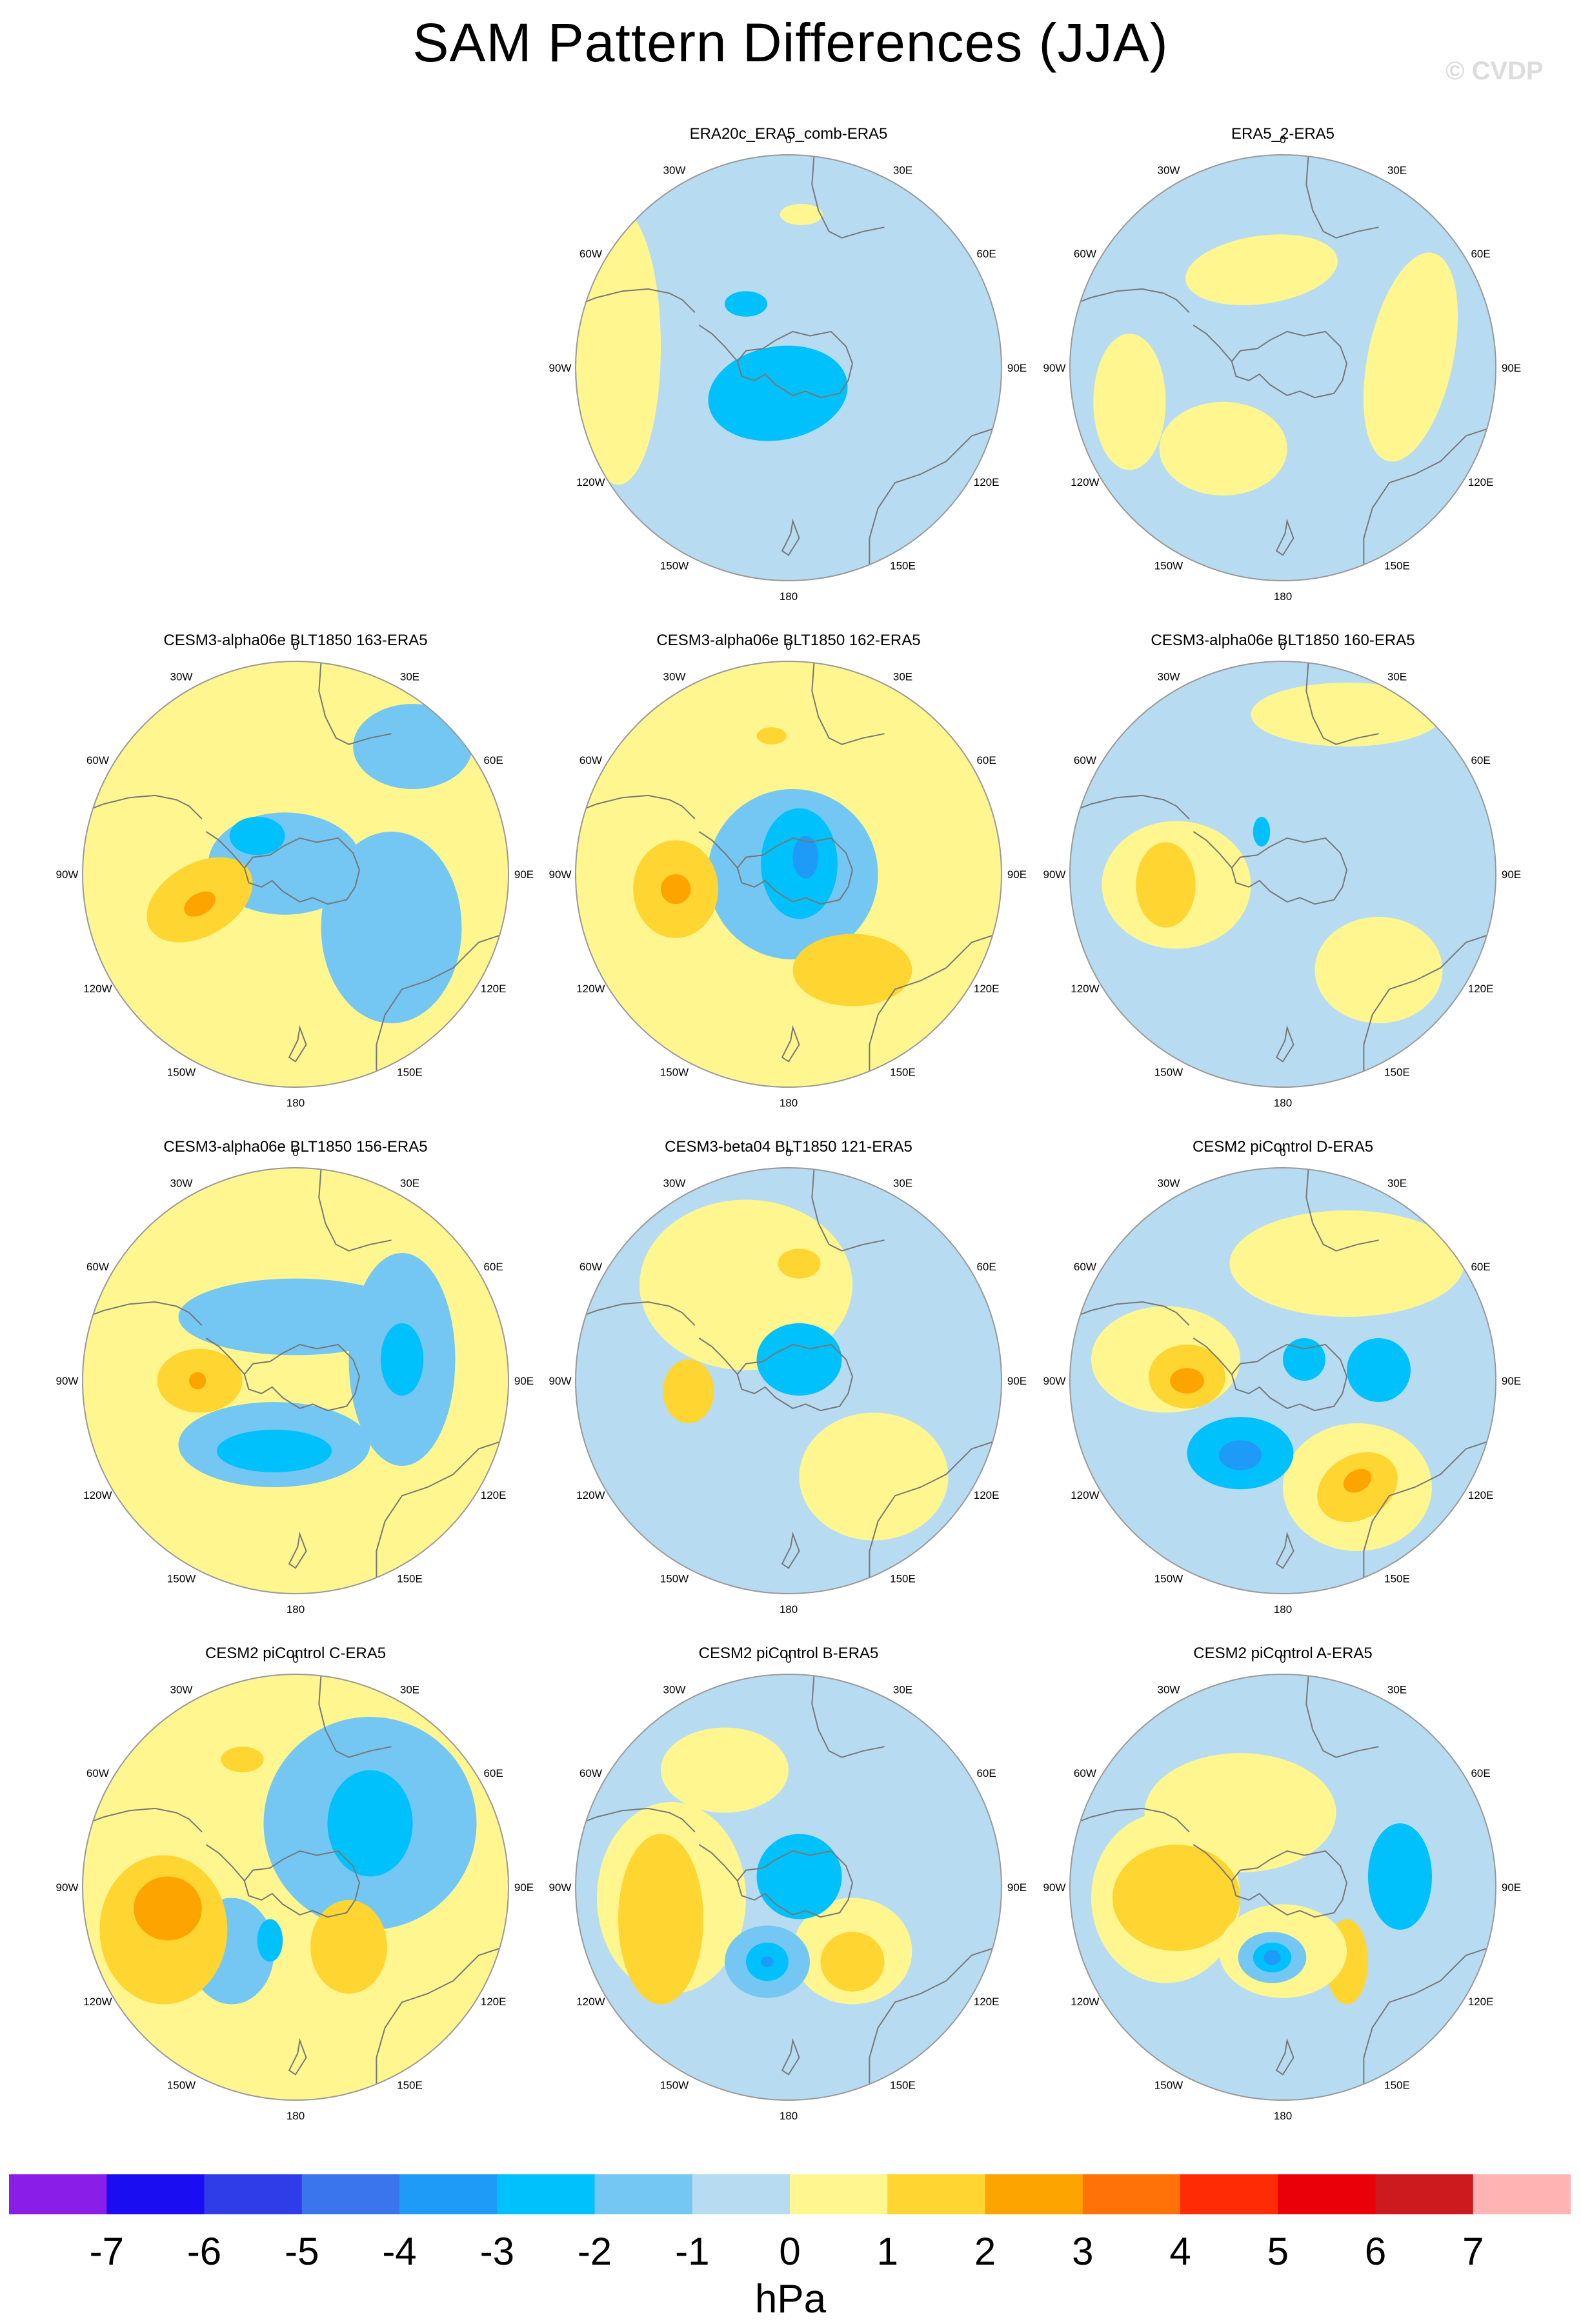 The width and height of the screenshot is (1581, 2324). I want to click on colorbar-tick-label: 5, so click(1278, 2251).